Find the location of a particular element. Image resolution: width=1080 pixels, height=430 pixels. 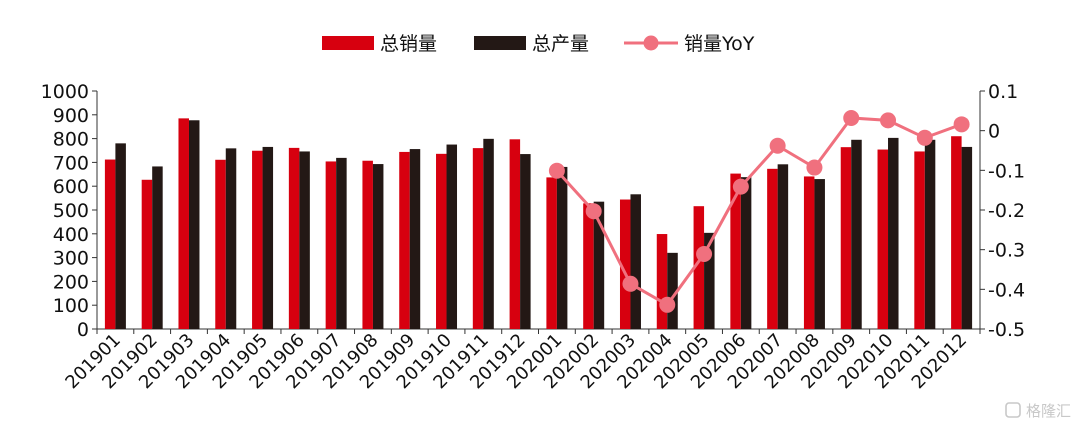

y-right-tick-label: -0.5 is located at coordinates (1006, 330).